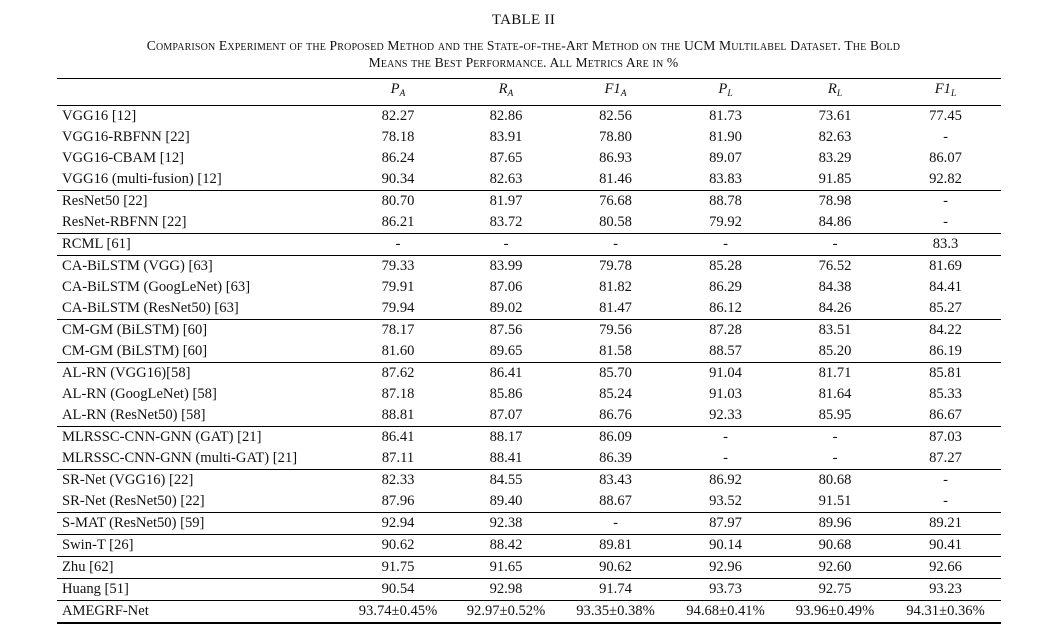  What do you see at coordinates (615, 351) in the screenshot?
I see `metric-cell: 81.58` at bounding box center [615, 351].